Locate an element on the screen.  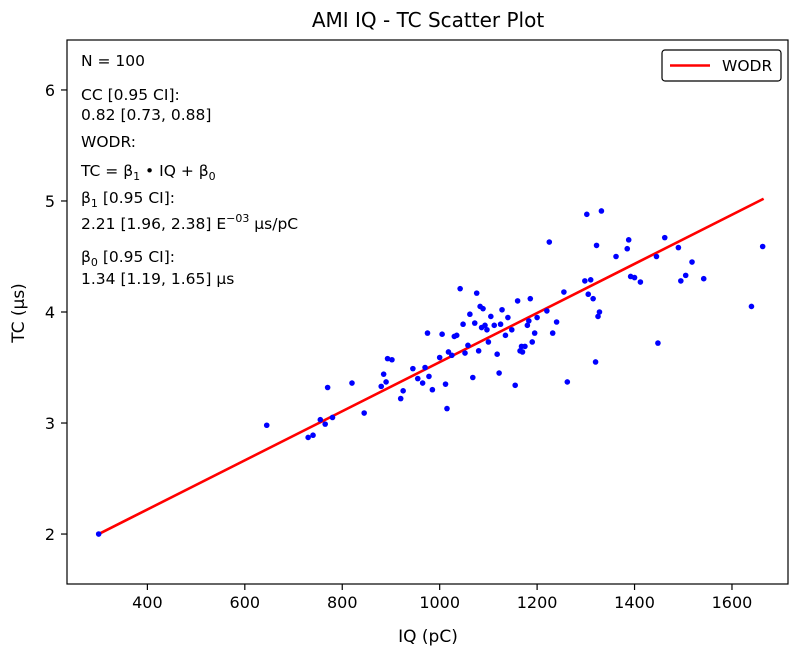
annotation-b0-label: β0 [0.95 CI]: is located at coordinates (128, 258).